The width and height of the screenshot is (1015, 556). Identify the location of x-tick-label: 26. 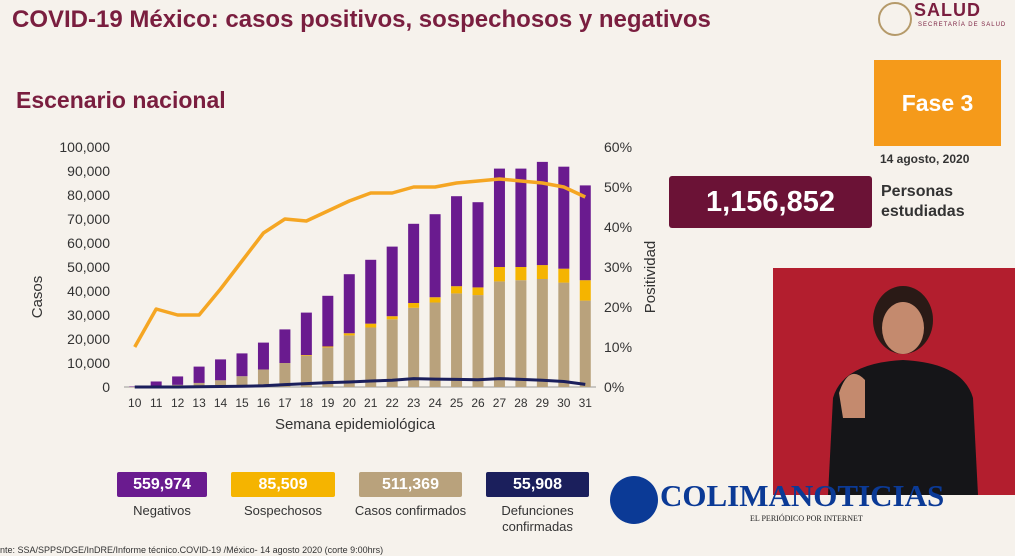
(478, 403).